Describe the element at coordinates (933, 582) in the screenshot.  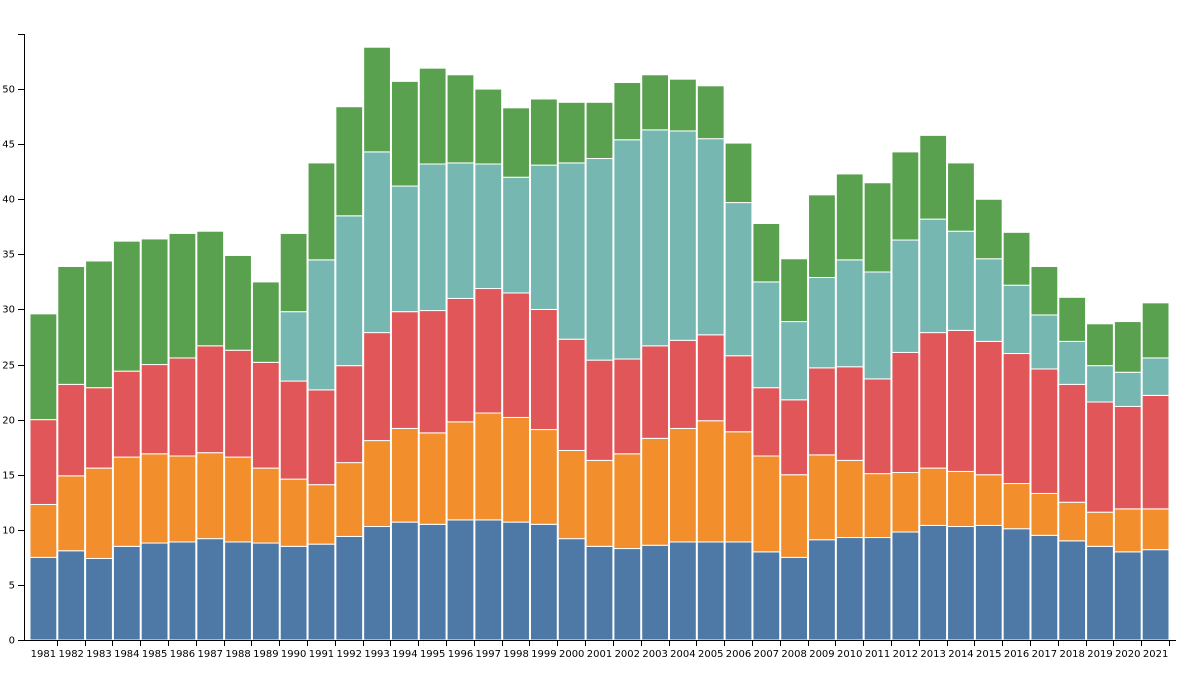
I see `bar-segment-2013-s1` at that location.